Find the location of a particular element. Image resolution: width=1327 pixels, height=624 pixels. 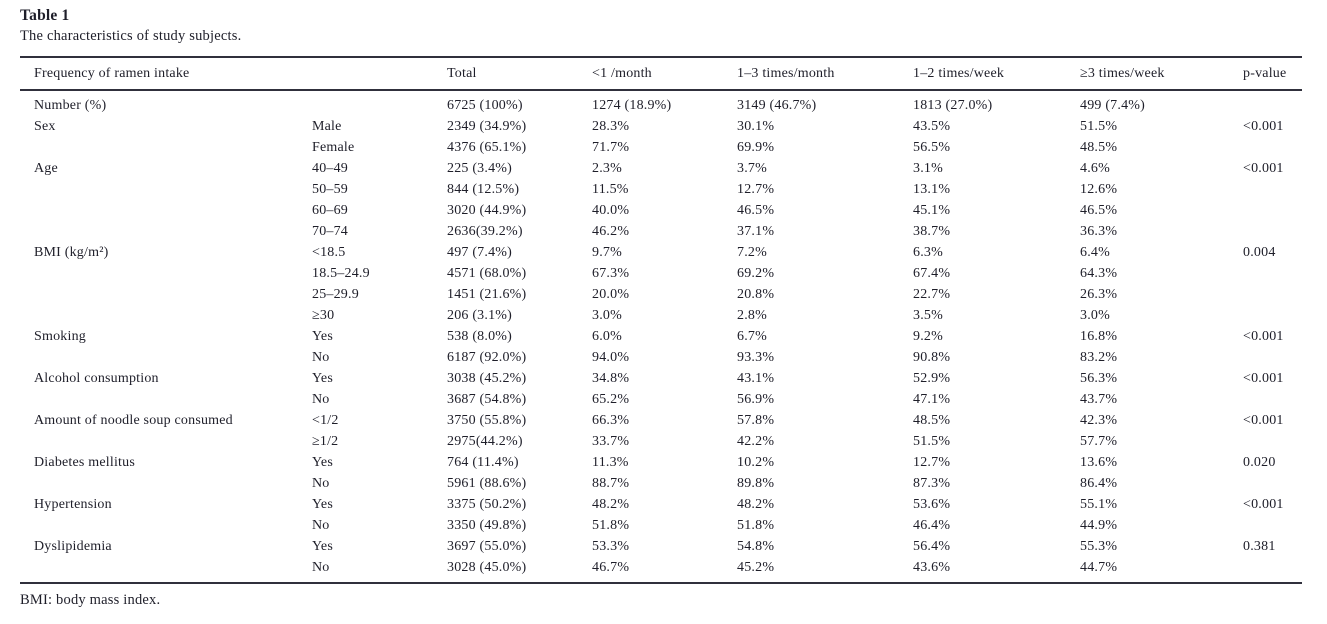

cell-1-2-times-week: 43.5% is located at coordinates (932, 126).